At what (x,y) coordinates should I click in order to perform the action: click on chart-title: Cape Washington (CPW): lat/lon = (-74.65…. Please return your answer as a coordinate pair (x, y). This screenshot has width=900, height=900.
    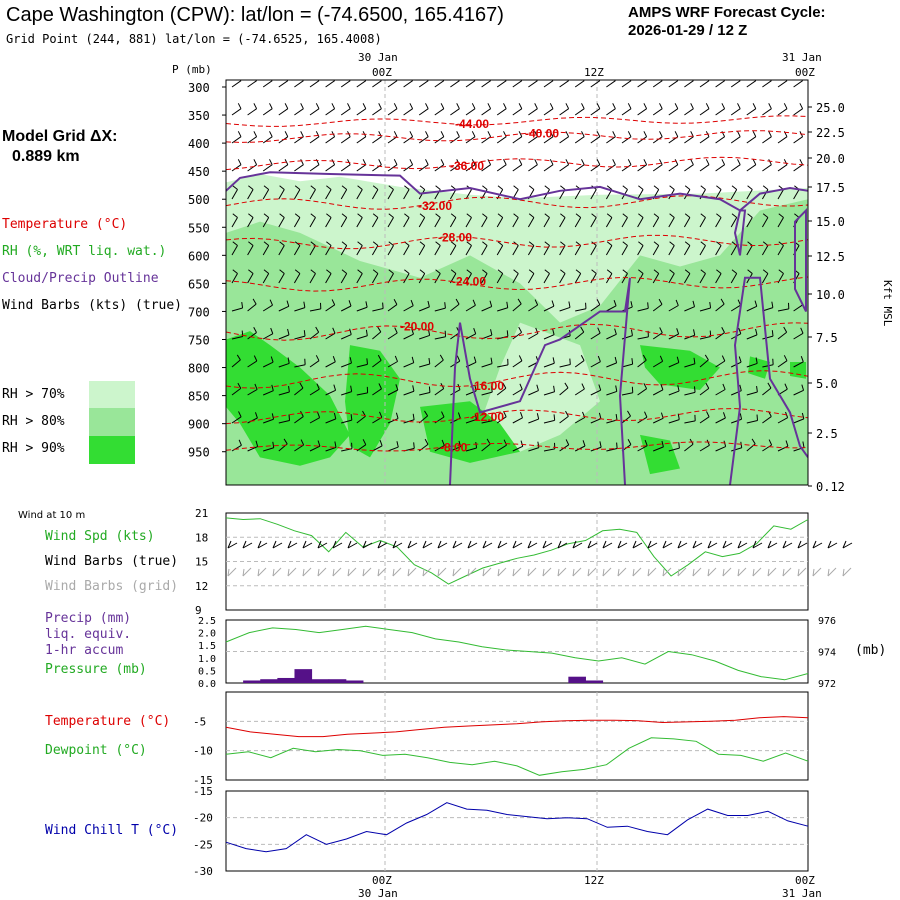
    Looking at the image, I should click on (255, 15).